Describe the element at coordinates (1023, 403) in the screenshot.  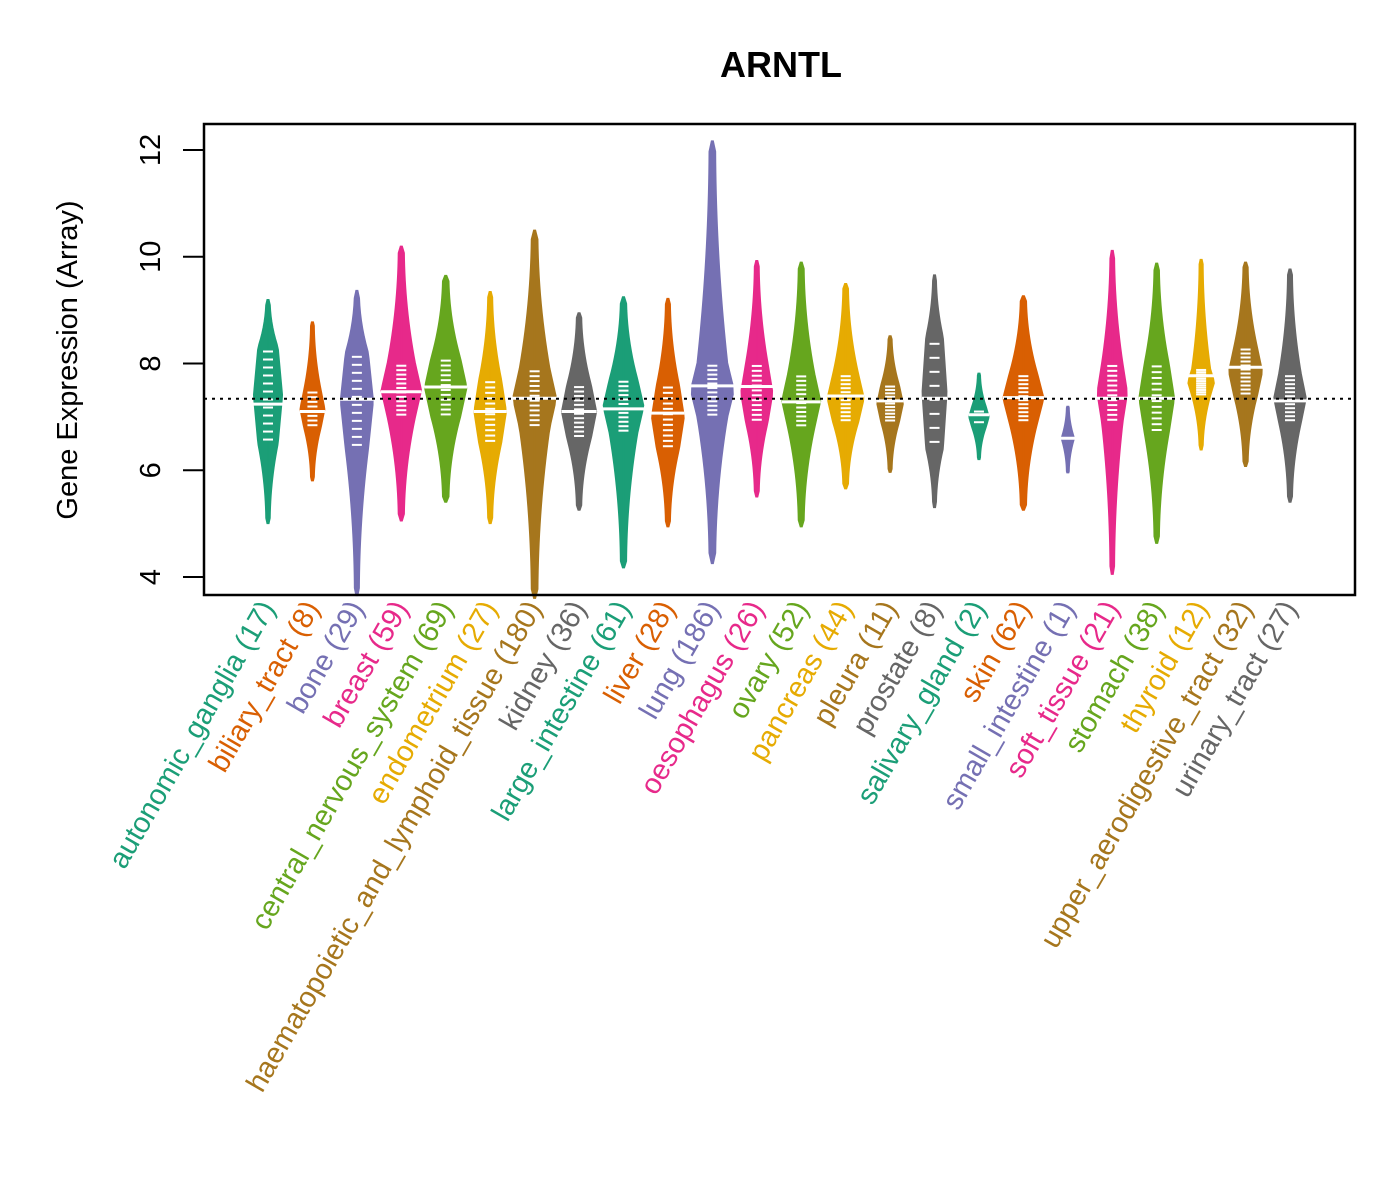
I see `violin-skin` at that location.